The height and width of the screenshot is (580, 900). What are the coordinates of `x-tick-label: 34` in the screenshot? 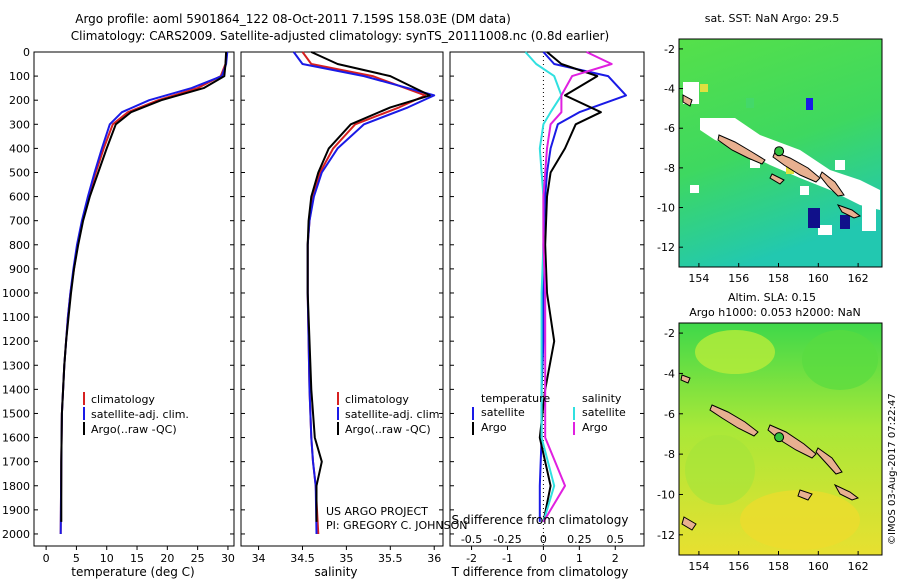 It's located at (259, 558).